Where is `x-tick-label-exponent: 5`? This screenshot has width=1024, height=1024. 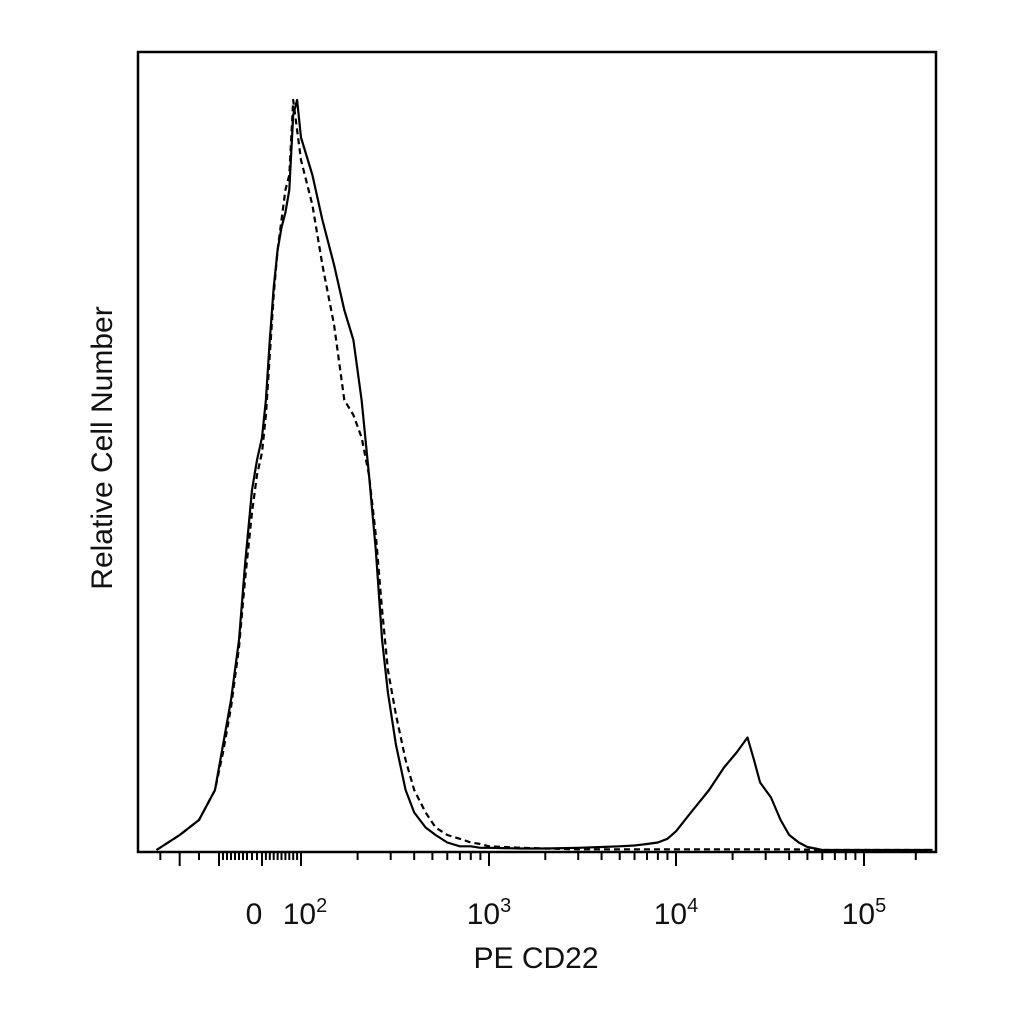
x-tick-label-exponent: 5 is located at coordinates (880, 906).